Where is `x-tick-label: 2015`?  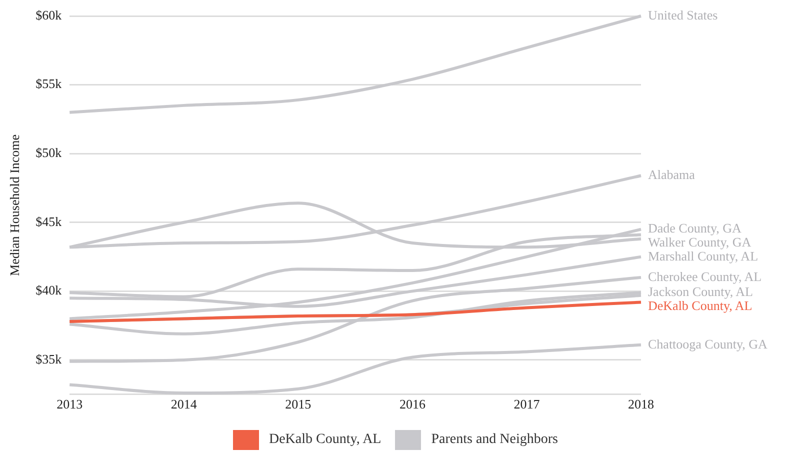 x-tick-label: 2015 is located at coordinates (298, 404).